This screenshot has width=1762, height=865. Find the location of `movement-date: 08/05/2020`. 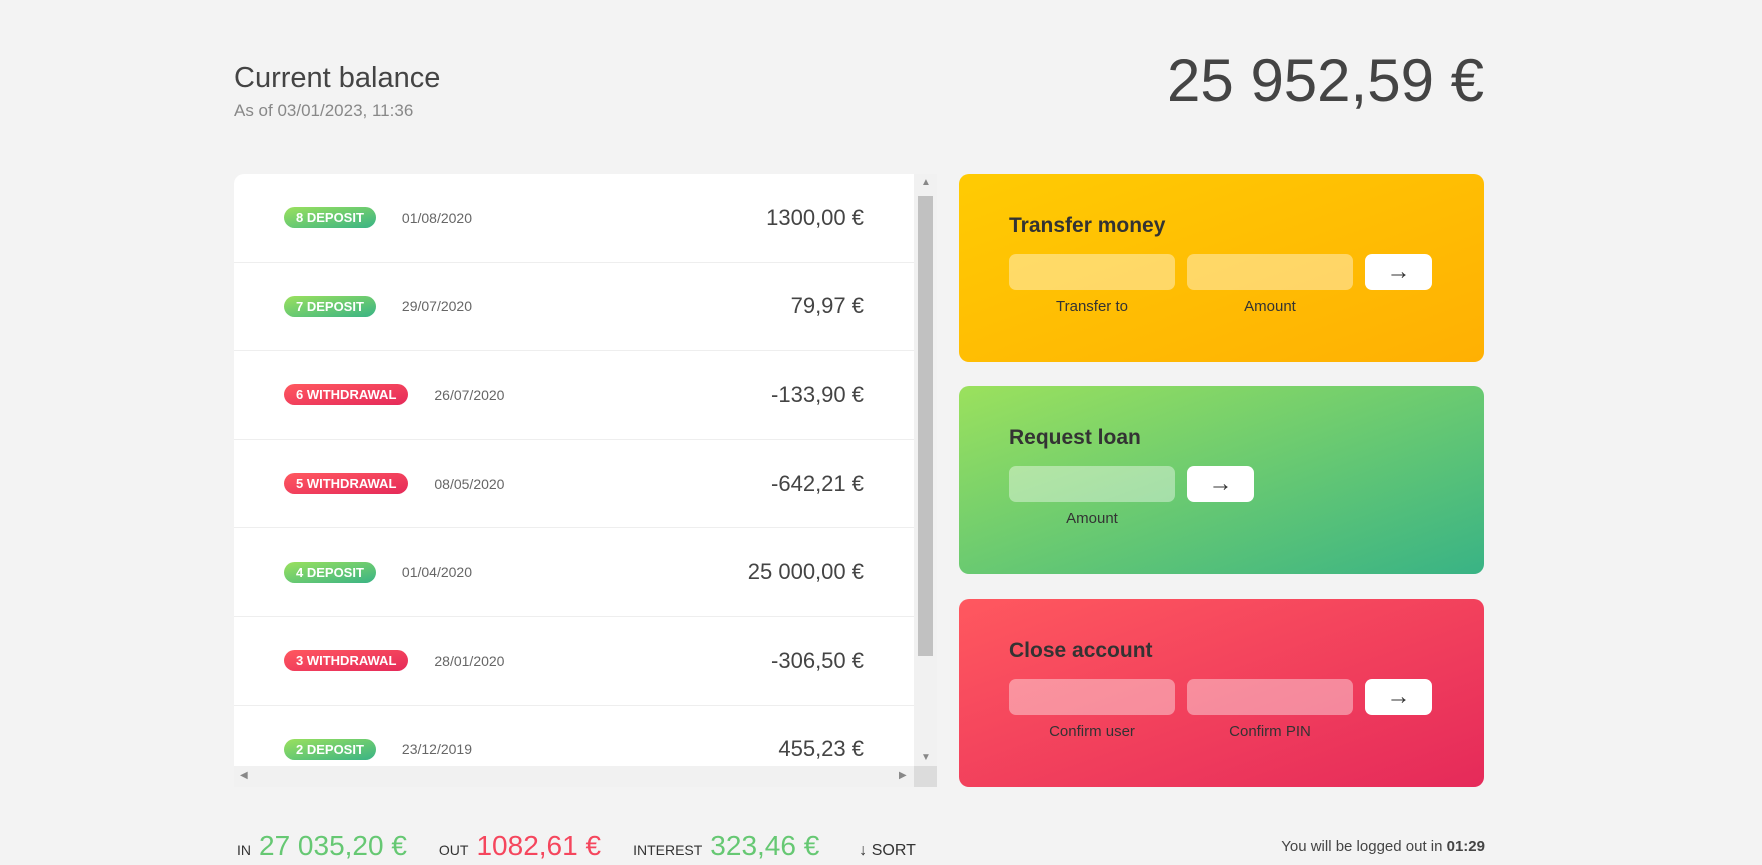

movement-date: 08/05/2020 is located at coordinates (469, 483).